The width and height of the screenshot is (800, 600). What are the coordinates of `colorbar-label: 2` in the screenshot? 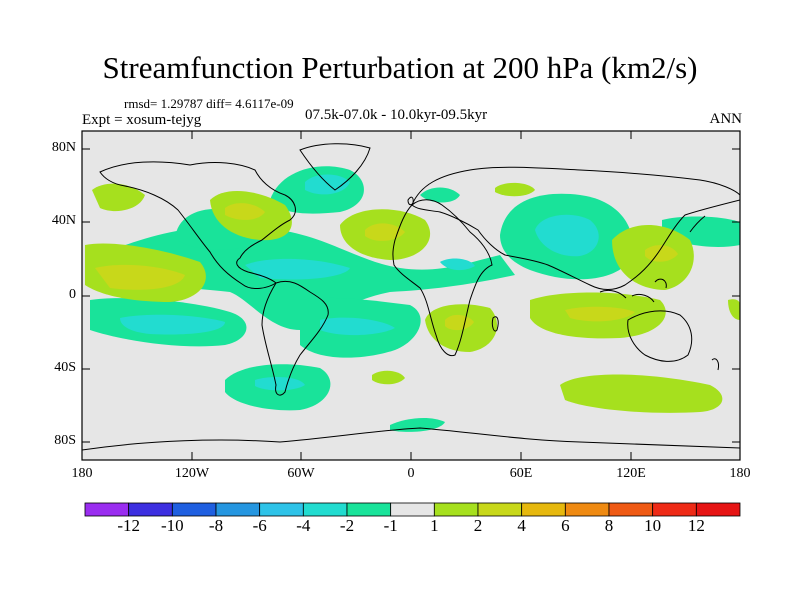 It's located at (478, 525).